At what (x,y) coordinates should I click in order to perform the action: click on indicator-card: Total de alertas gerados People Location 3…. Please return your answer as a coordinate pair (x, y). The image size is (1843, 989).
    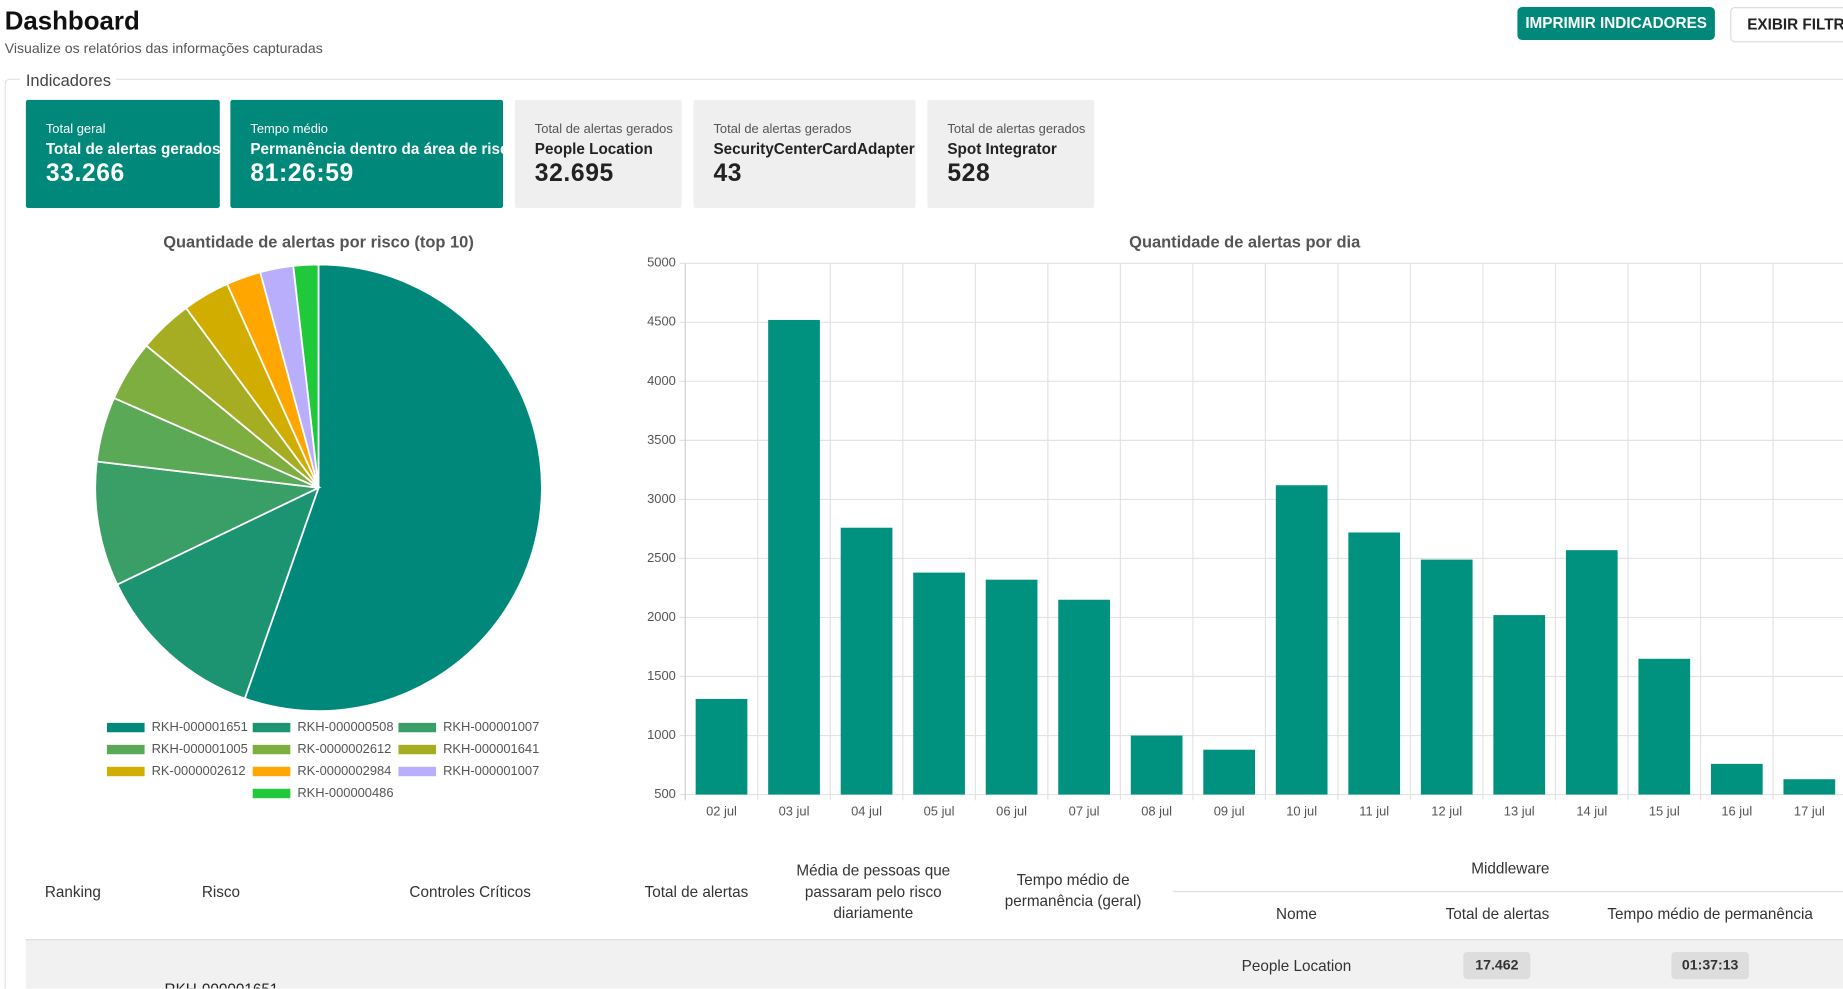
    Looking at the image, I should click on (598, 154).